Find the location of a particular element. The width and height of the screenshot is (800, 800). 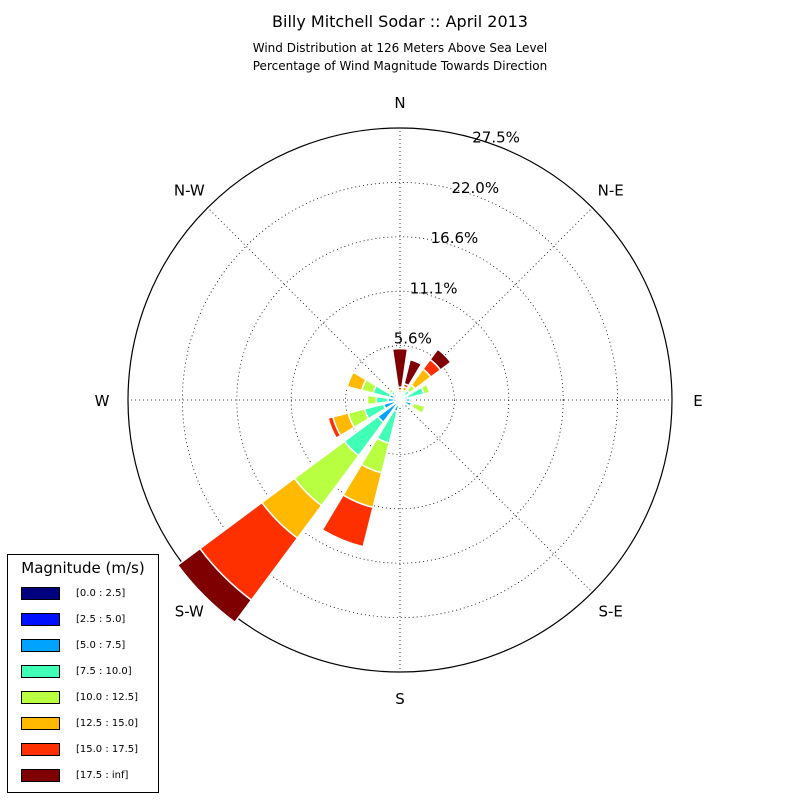

direction-label: N-E is located at coordinates (611, 190).